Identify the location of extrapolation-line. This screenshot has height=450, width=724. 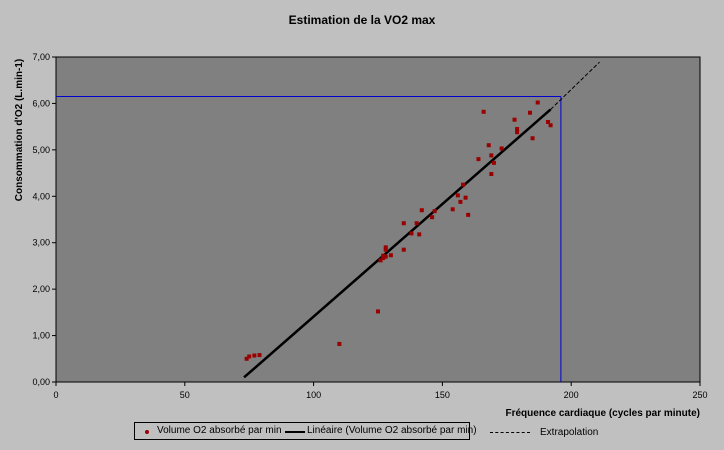
(575, 85).